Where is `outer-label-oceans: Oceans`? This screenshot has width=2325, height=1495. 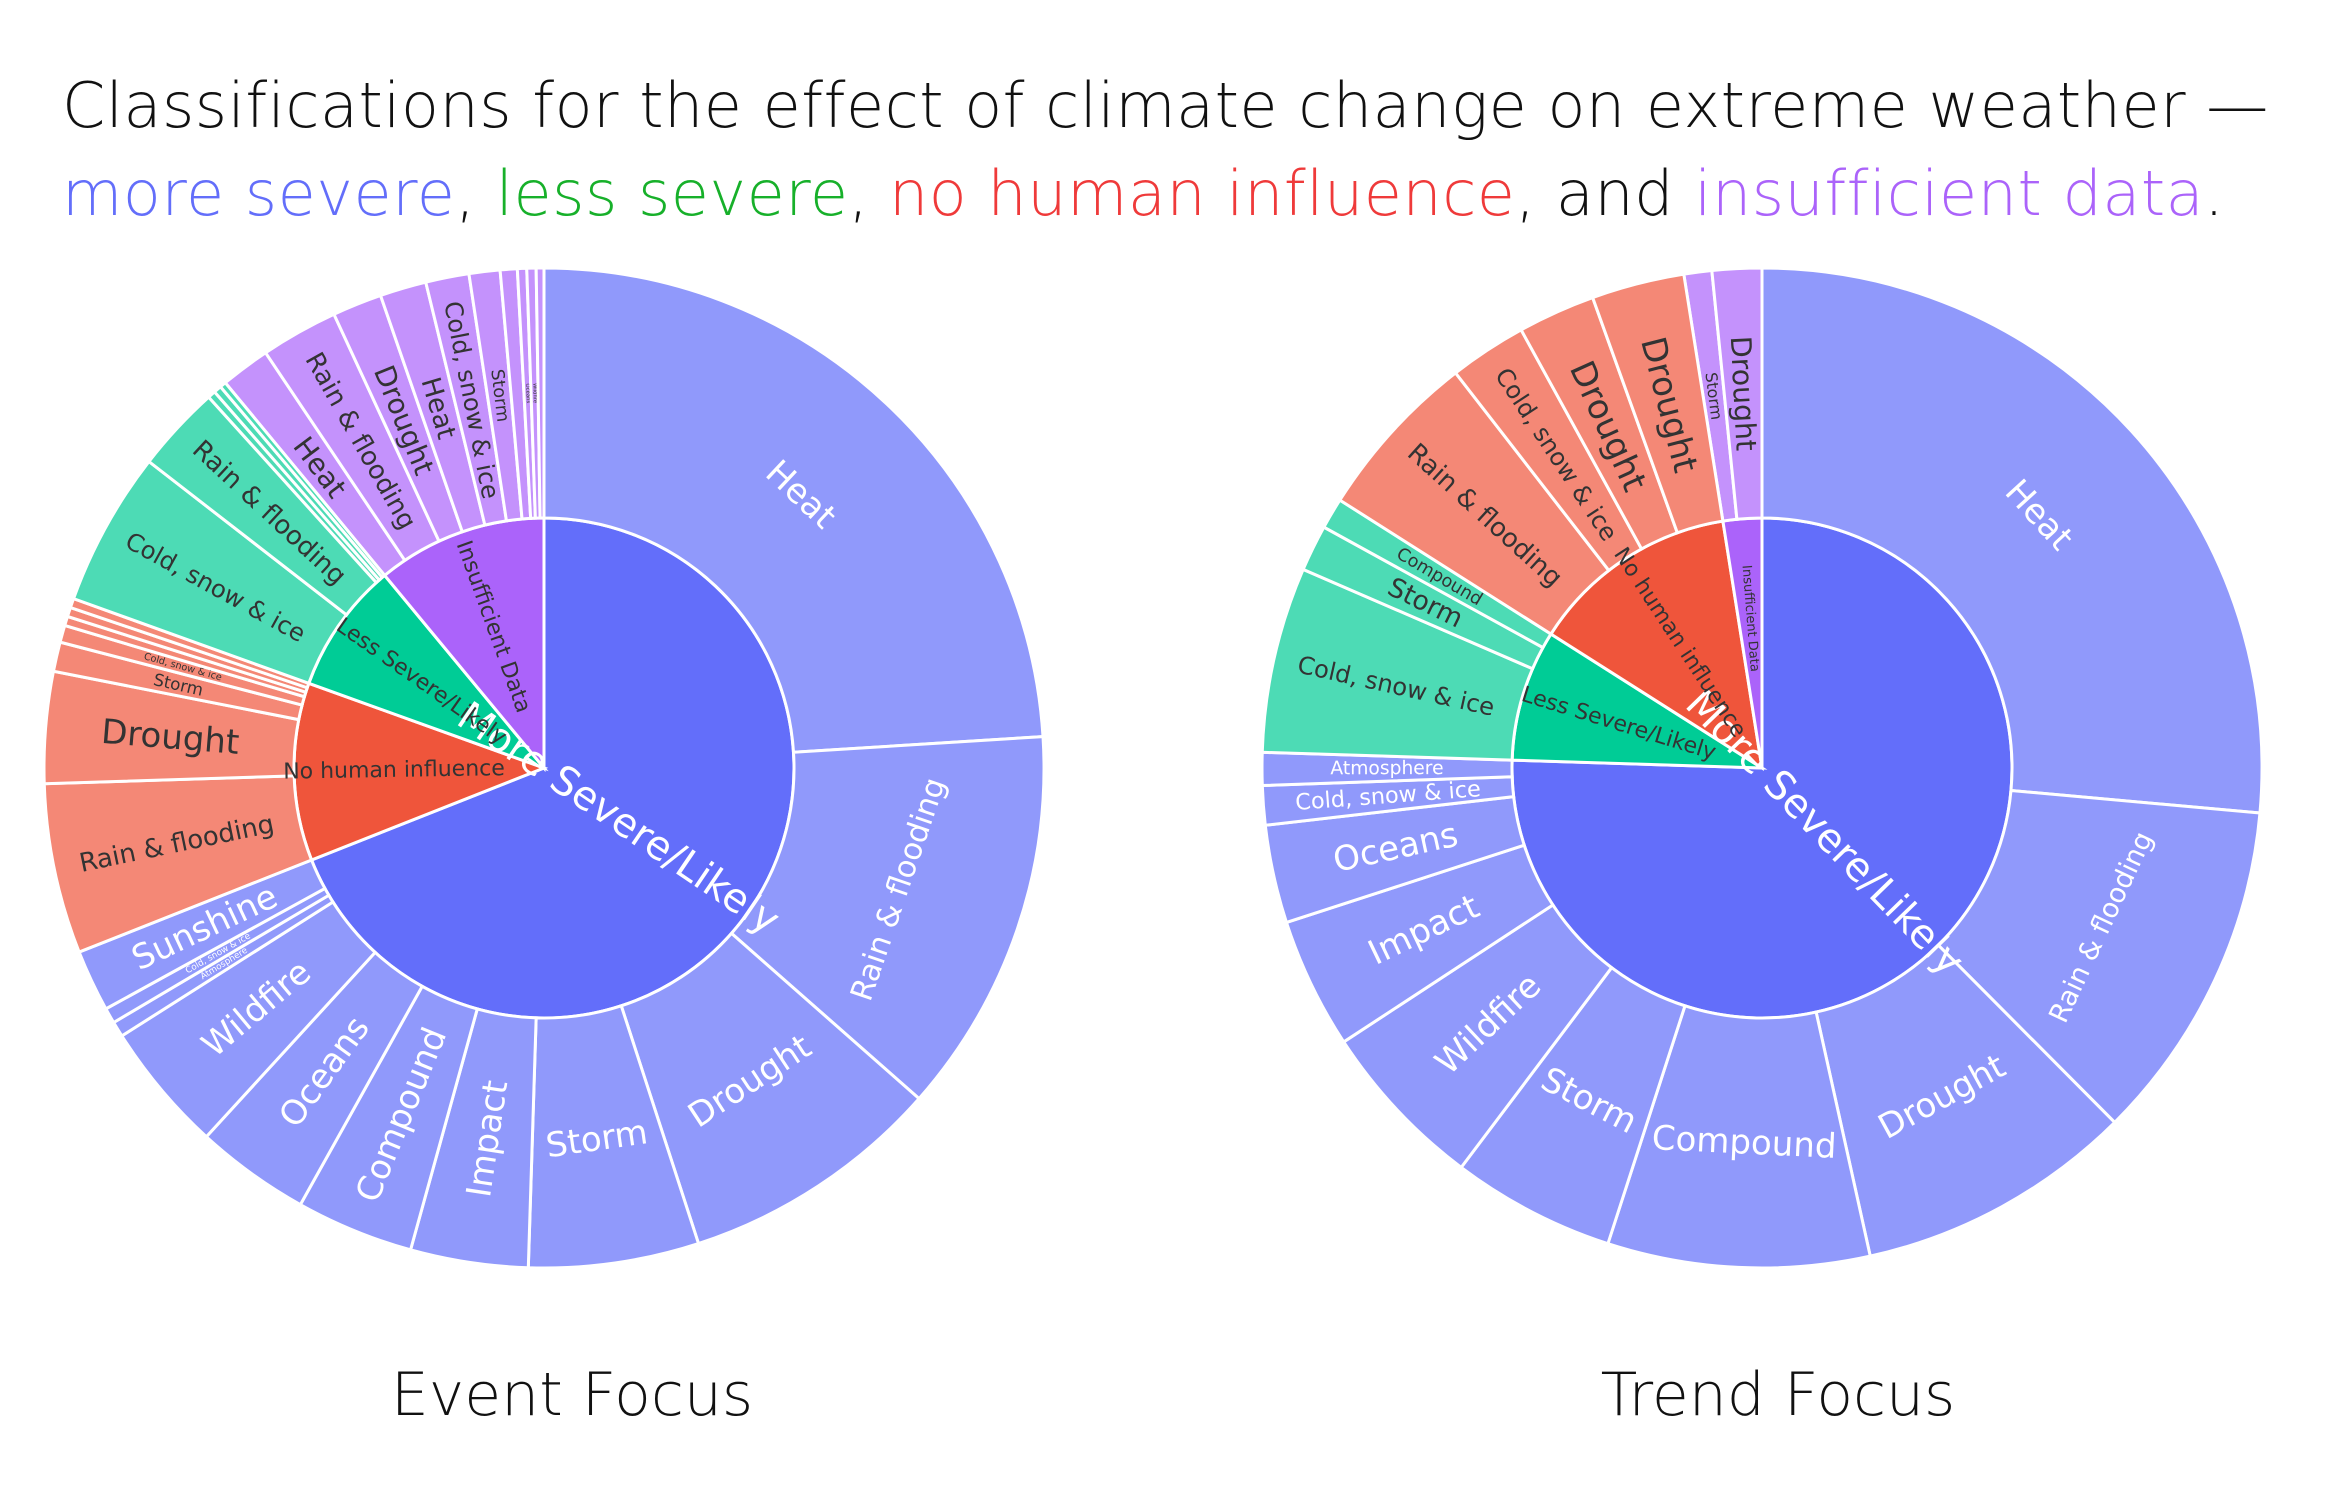
outer-label-oceans: Oceans is located at coordinates (527, 393).